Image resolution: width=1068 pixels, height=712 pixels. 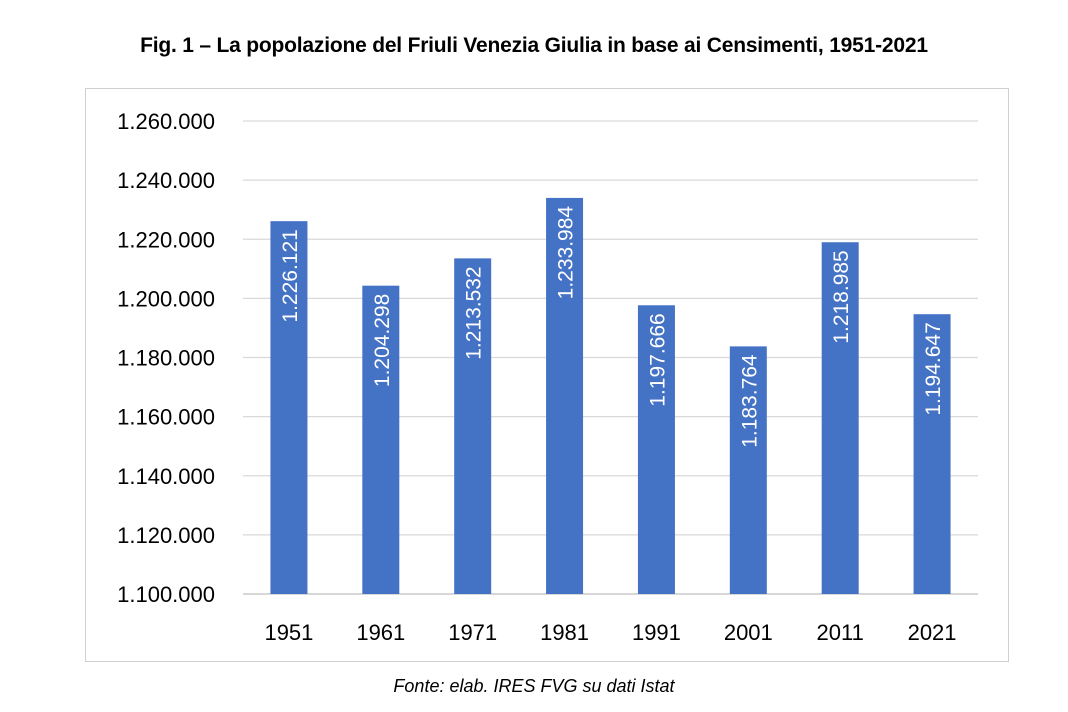 I want to click on data-label: 1.226.121, so click(x=290, y=275).